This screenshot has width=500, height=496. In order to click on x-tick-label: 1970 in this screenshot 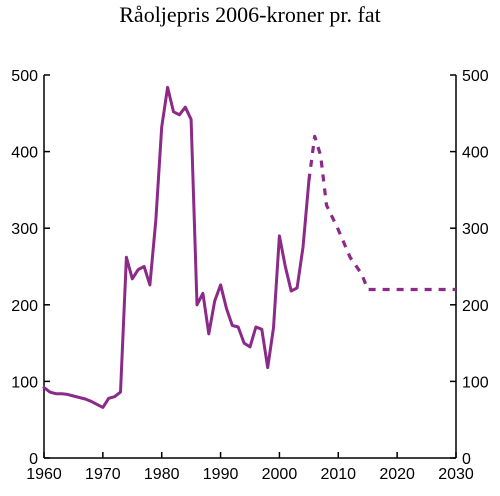, I will do `click(103, 474)`.